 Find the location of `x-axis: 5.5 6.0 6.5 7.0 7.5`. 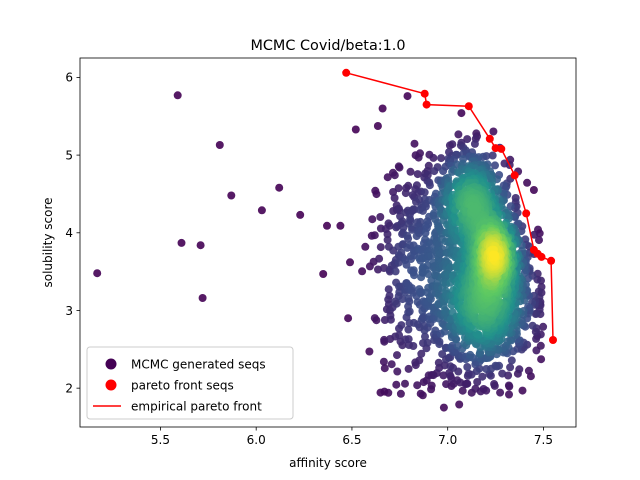

x-axis: 5.5 6.0 6.5 7.0 7.5 is located at coordinates (352, 437).